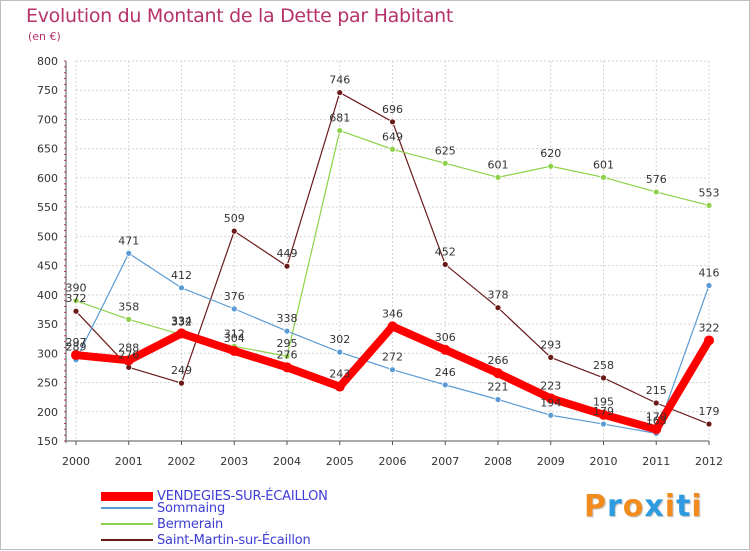 This screenshot has width=750, height=551. What do you see at coordinates (287, 461) in the screenshot?
I see `x-tick-label: 2004` at bounding box center [287, 461].